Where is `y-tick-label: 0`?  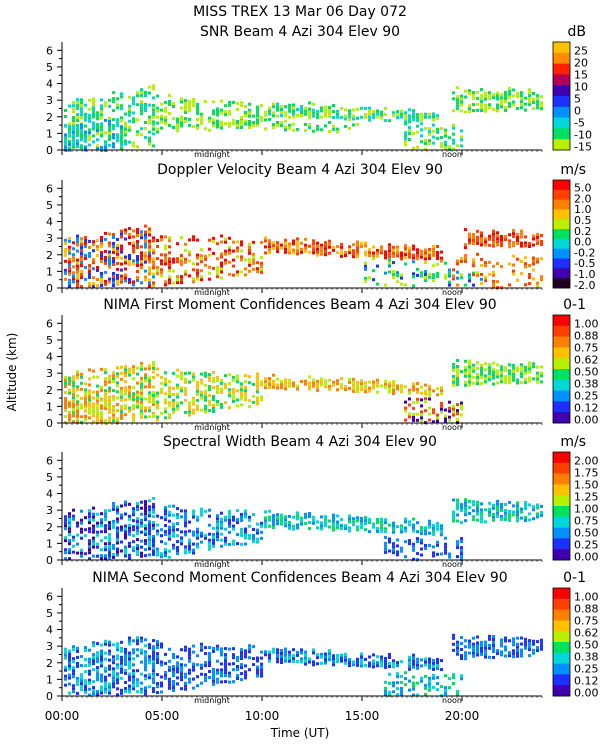
y-tick-label: 0 is located at coordinates (49, 288).